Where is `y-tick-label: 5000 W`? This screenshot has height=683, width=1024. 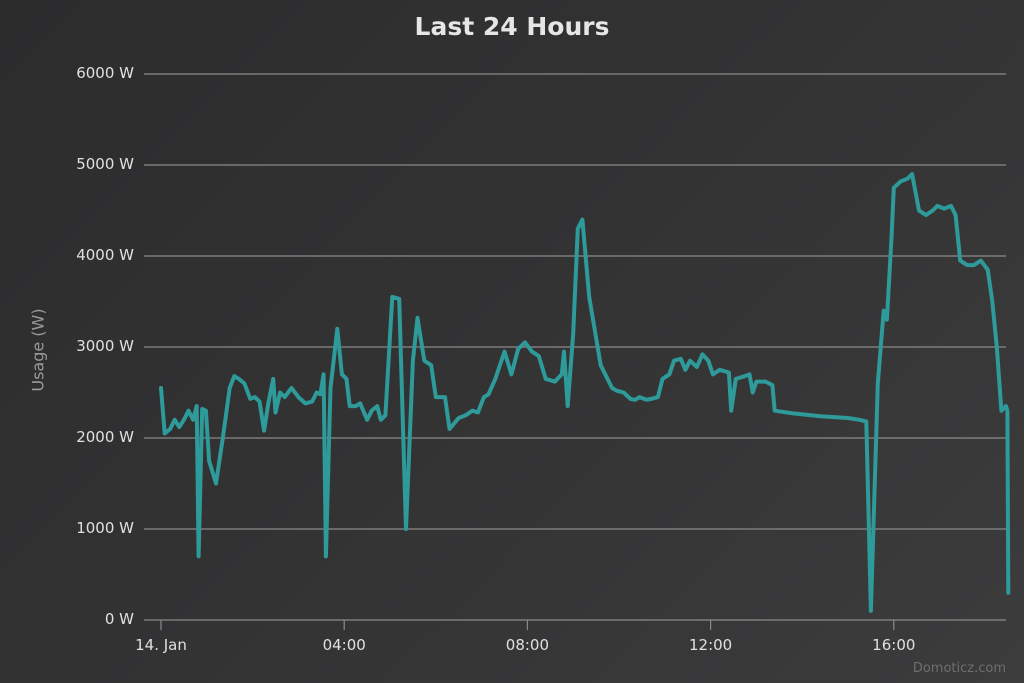
y-tick-label: 5000 W is located at coordinates (105, 164).